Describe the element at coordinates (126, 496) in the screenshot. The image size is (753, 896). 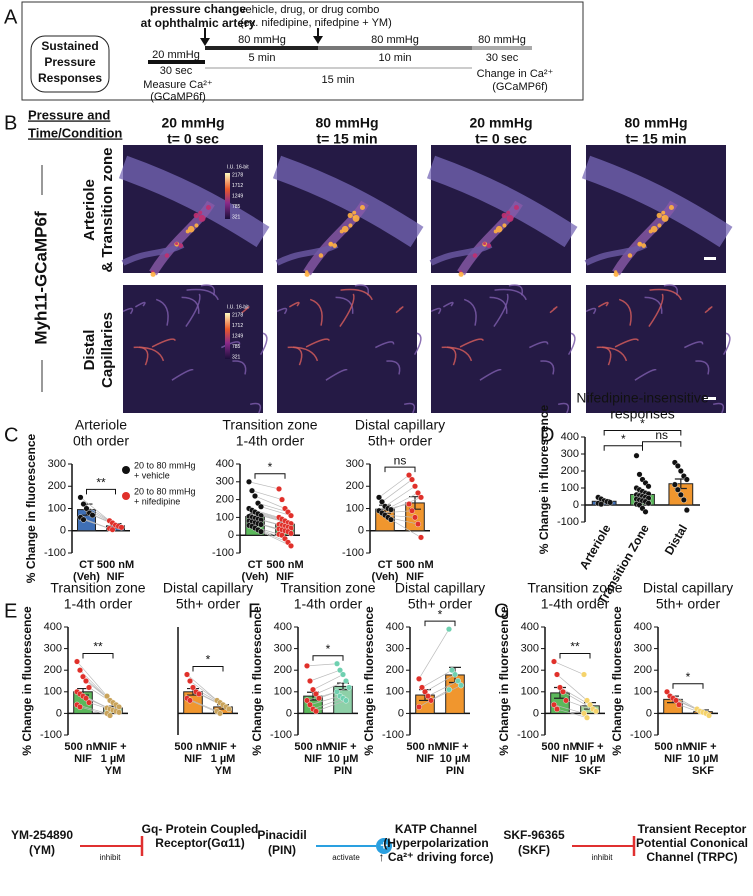
I see `legend-marker` at that location.